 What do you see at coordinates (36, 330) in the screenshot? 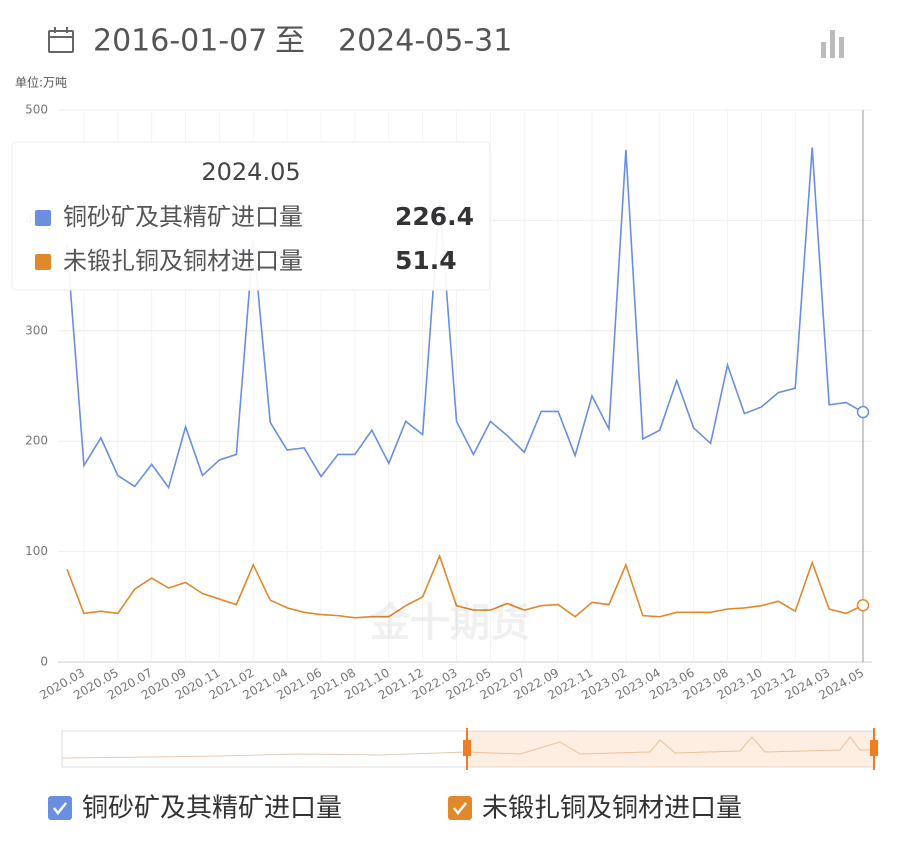
I see `y-tick-label: 300` at bounding box center [36, 330].